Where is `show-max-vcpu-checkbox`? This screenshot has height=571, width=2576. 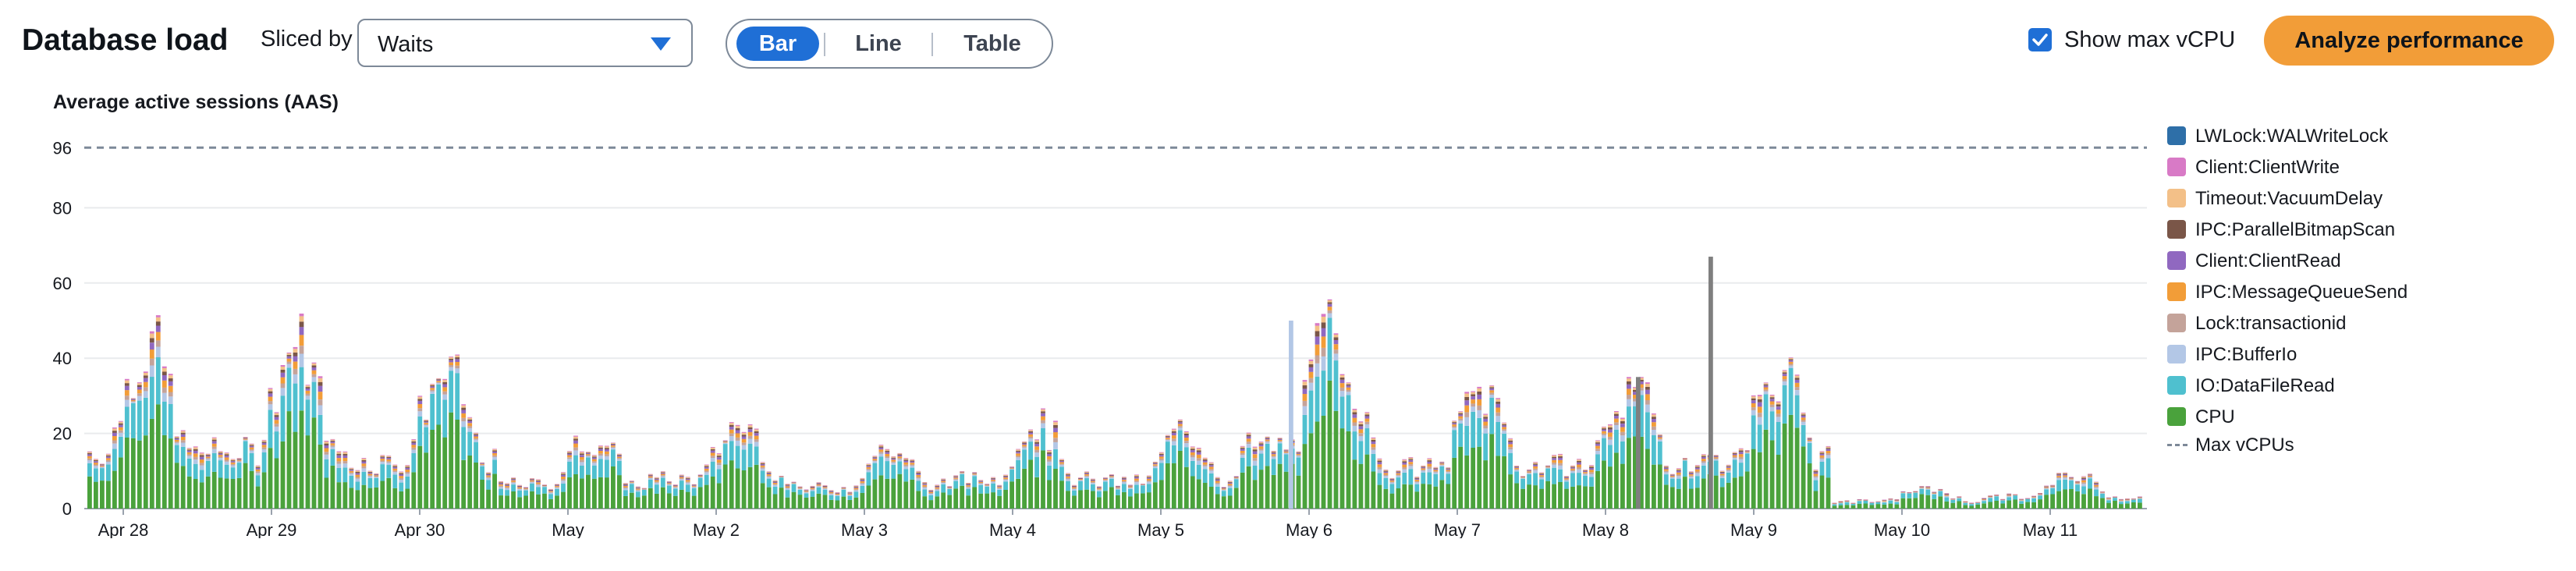
show-max-vcpu-checkbox is located at coordinates (2040, 40).